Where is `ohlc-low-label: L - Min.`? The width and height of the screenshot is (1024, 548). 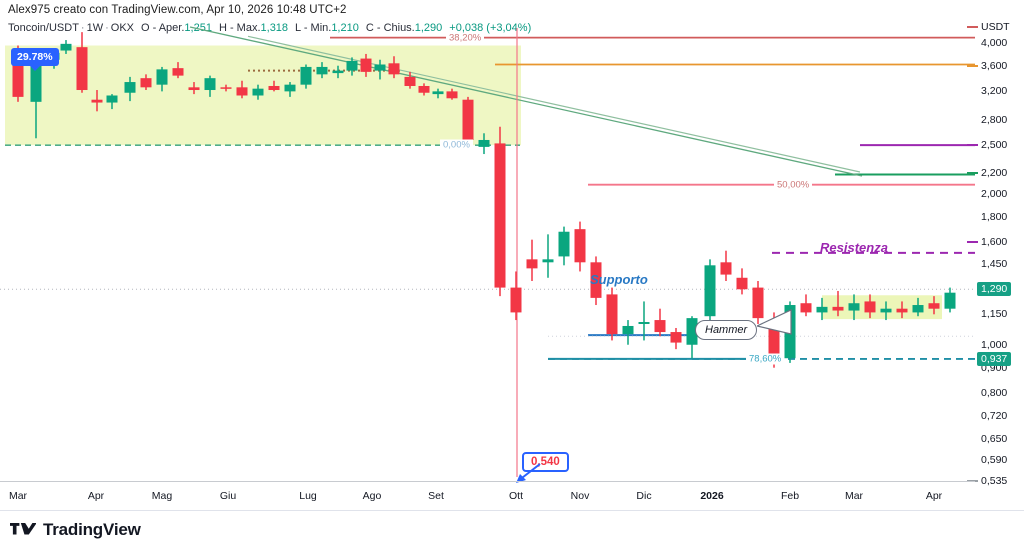 ohlc-low-label: L - Min. is located at coordinates (313, 28).